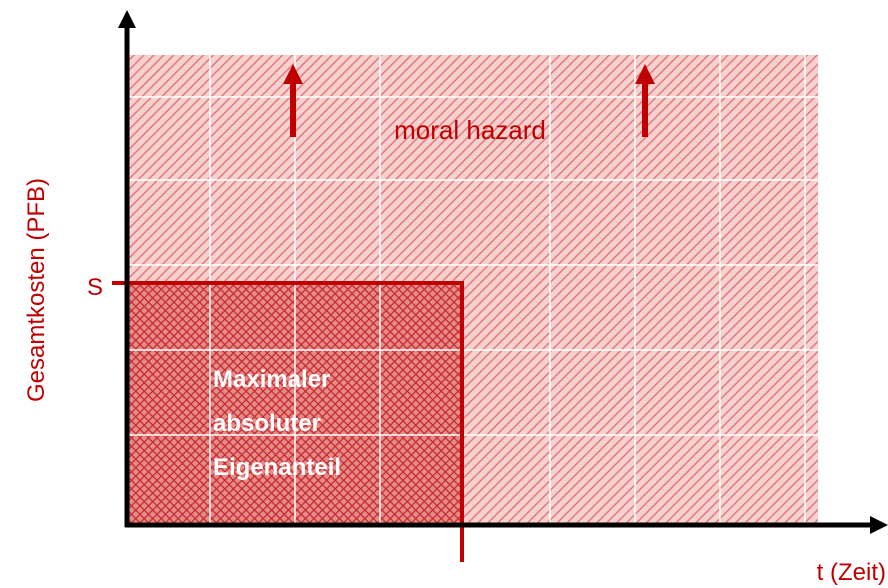 This screenshot has height=588, width=888. I want to click on region-label: absoluter, so click(267, 423).